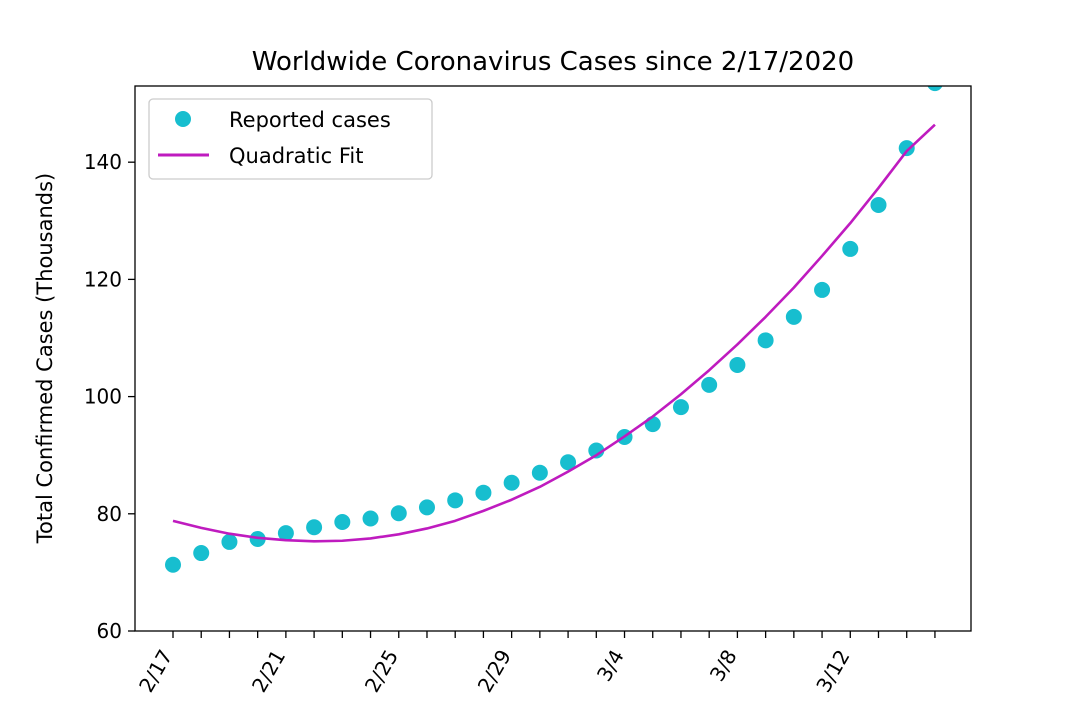 This screenshot has width=1080, height=720. Describe the element at coordinates (103, 162) in the screenshot. I see `y-tick-label: 140` at that location.